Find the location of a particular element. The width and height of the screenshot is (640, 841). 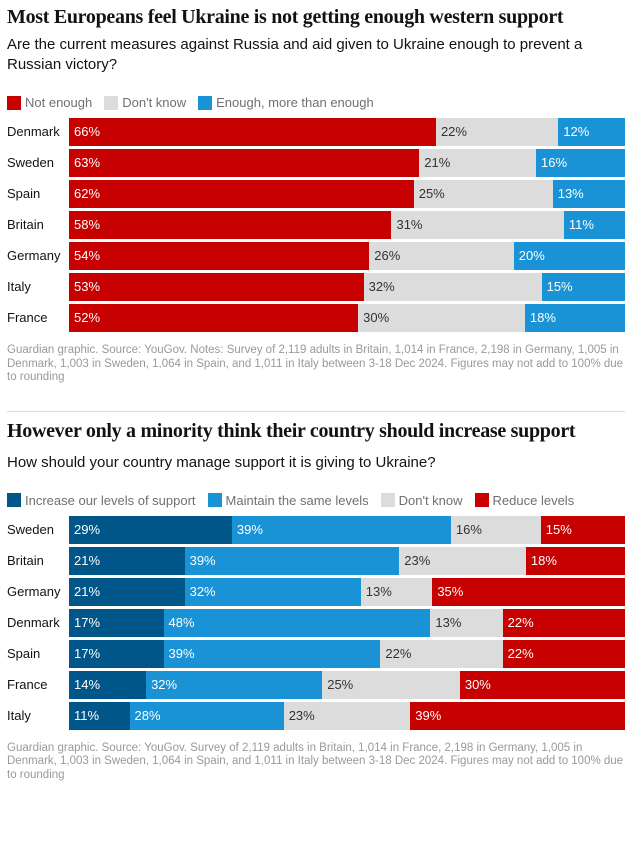

bar-segment: 54% is located at coordinates (219, 256).